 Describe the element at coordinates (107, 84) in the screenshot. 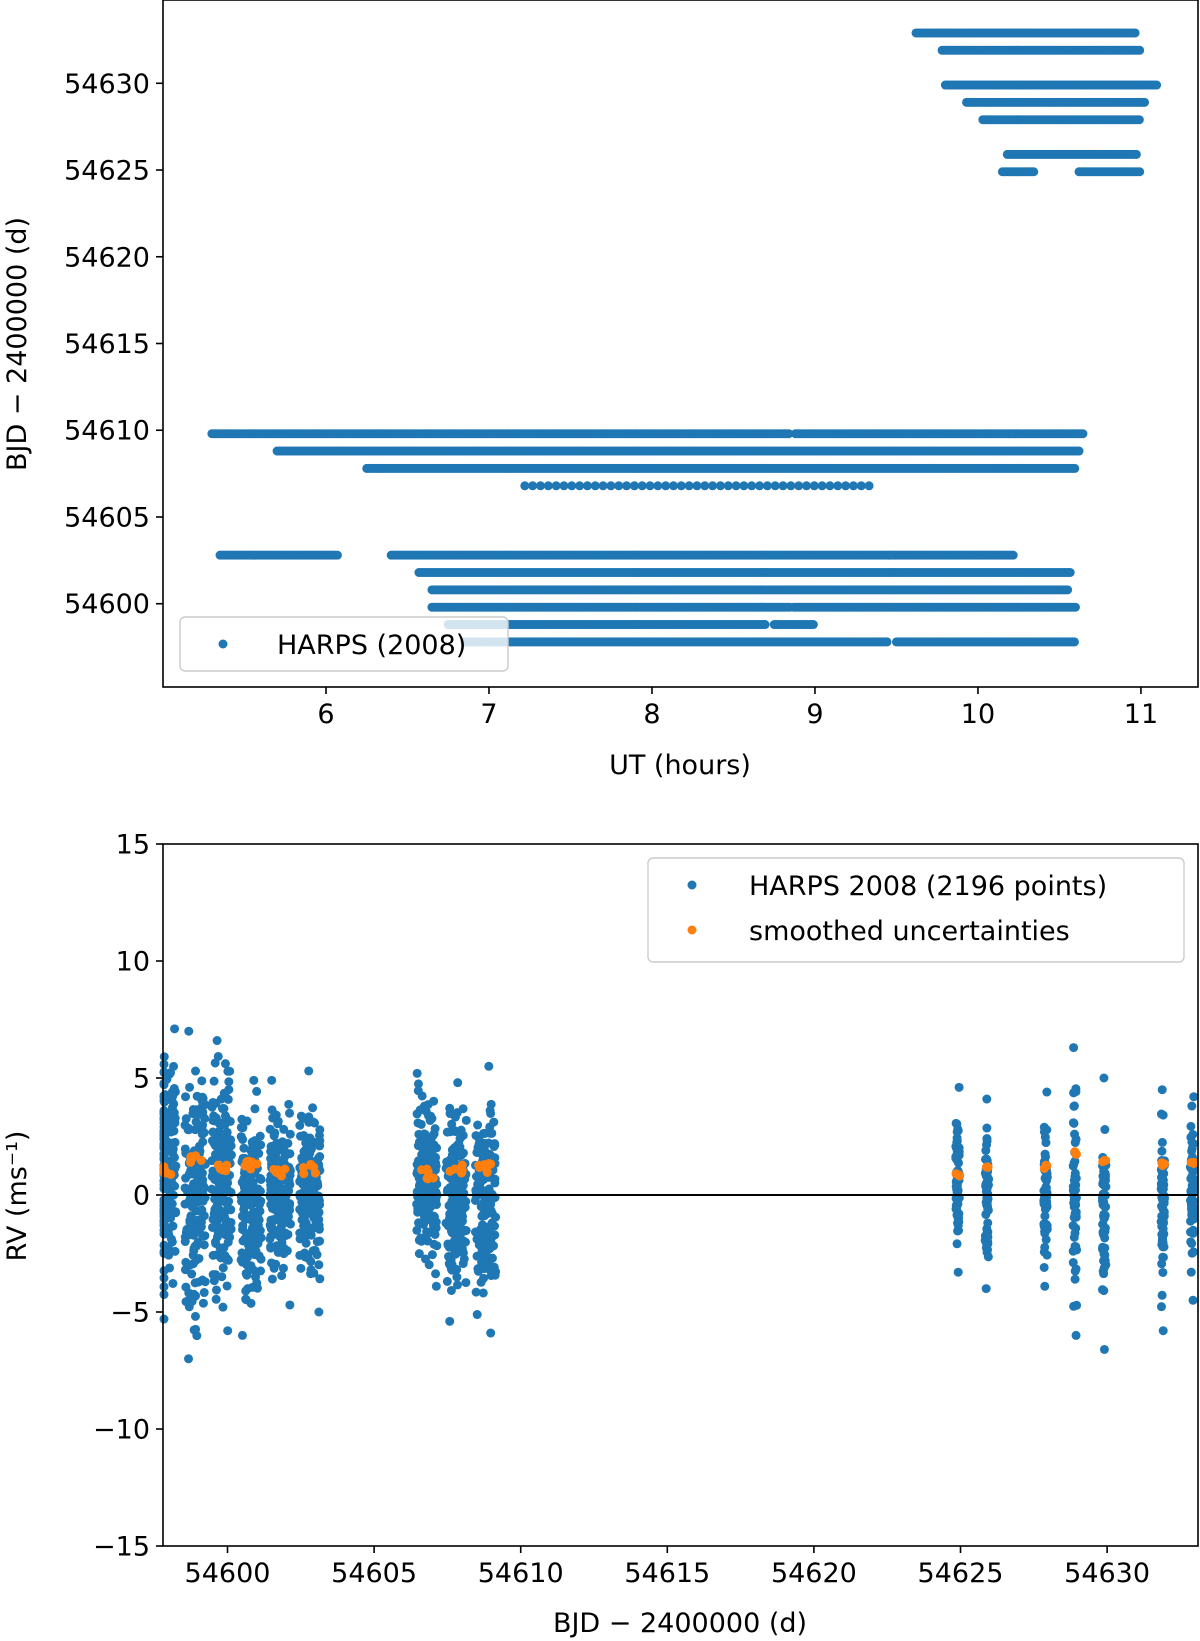

I see `y-tick-label: 54630` at that location.